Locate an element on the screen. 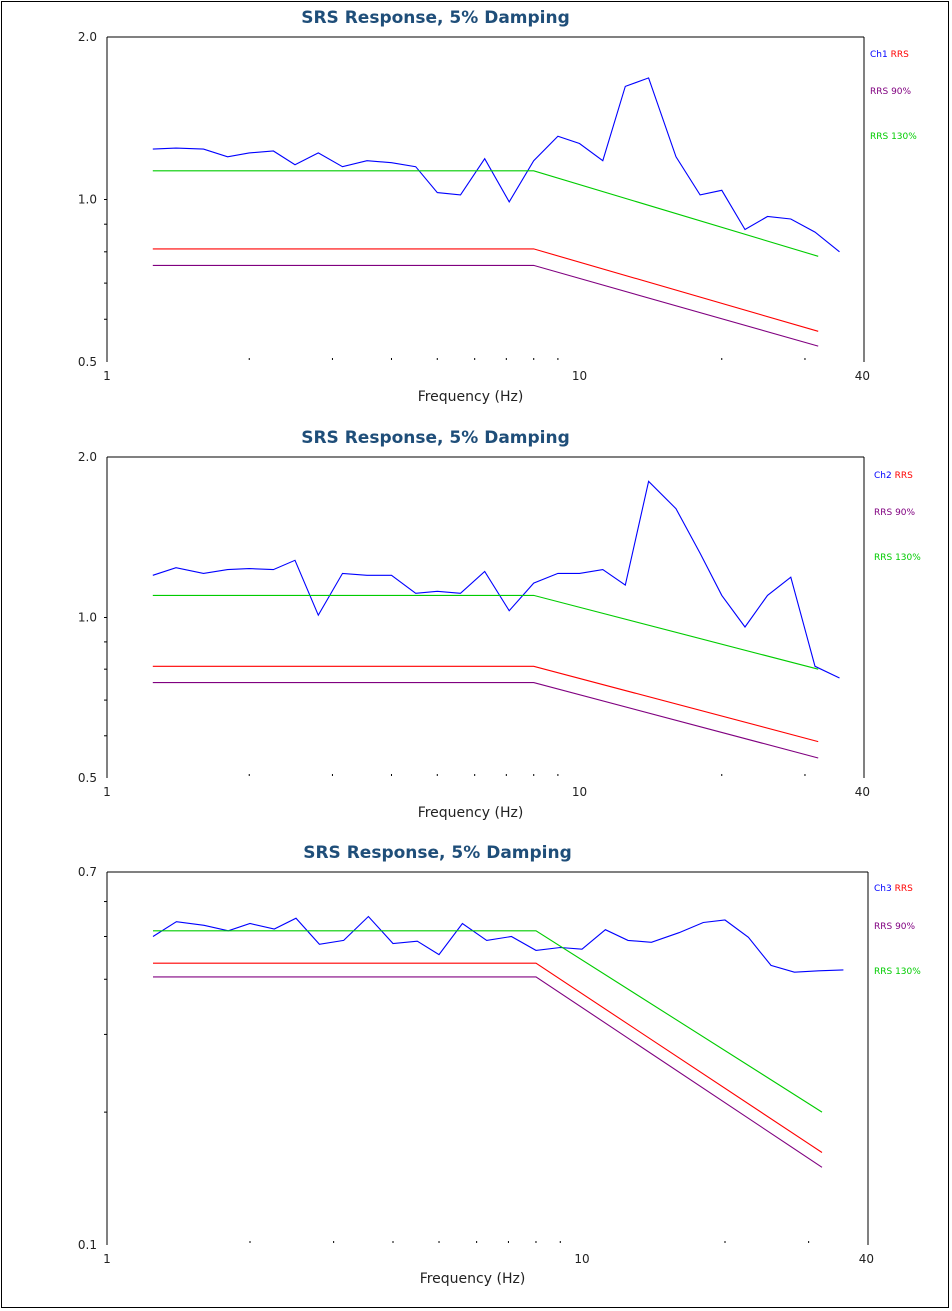 This screenshot has height=1311, width=952. chart3-y-tick-label: 0.1 is located at coordinates (87, 1245).